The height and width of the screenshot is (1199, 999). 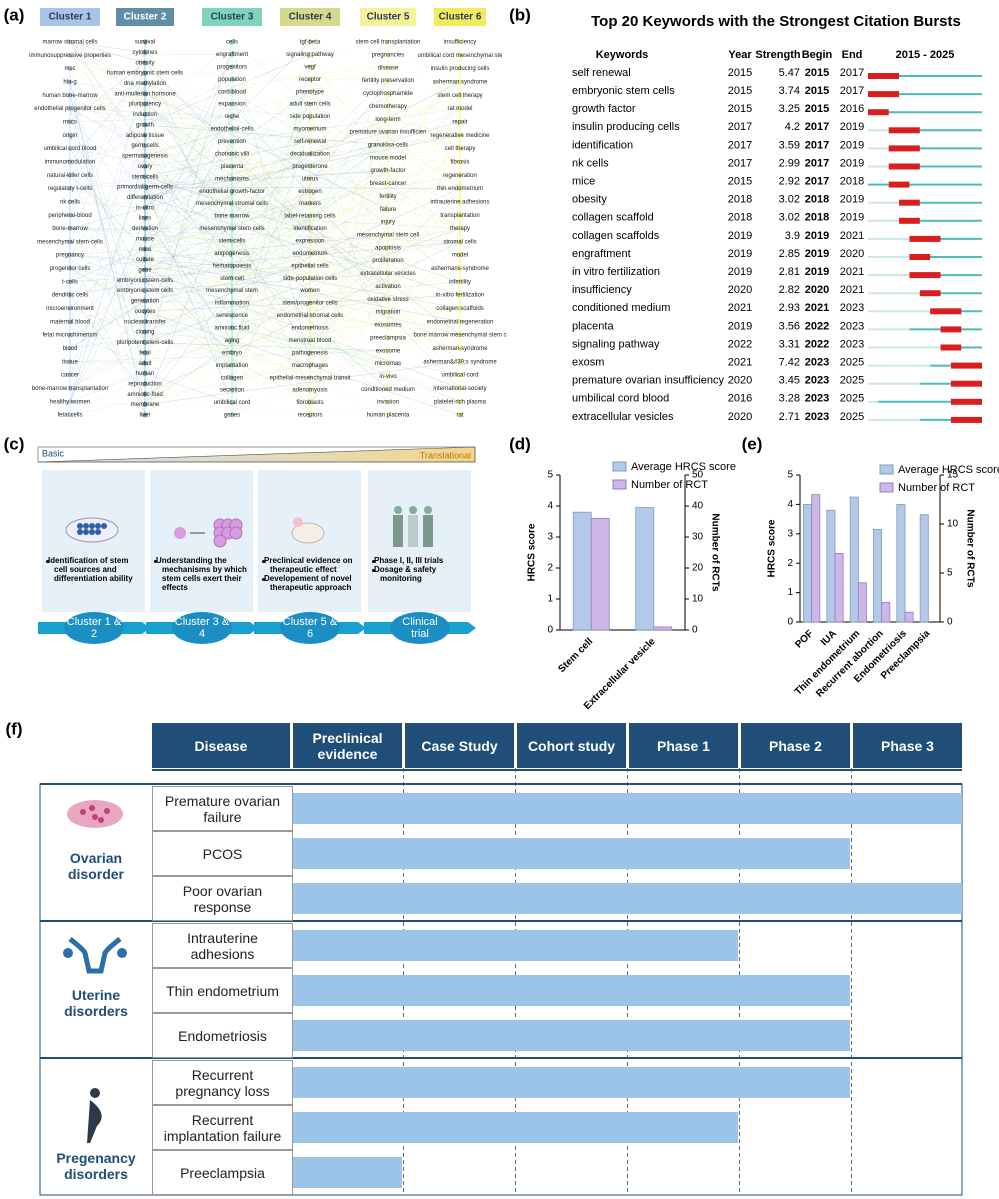 What do you see at coordinates (445, 455) in the screenshot?
I see `translational-label: Translational` at bounding box center [445, 455].